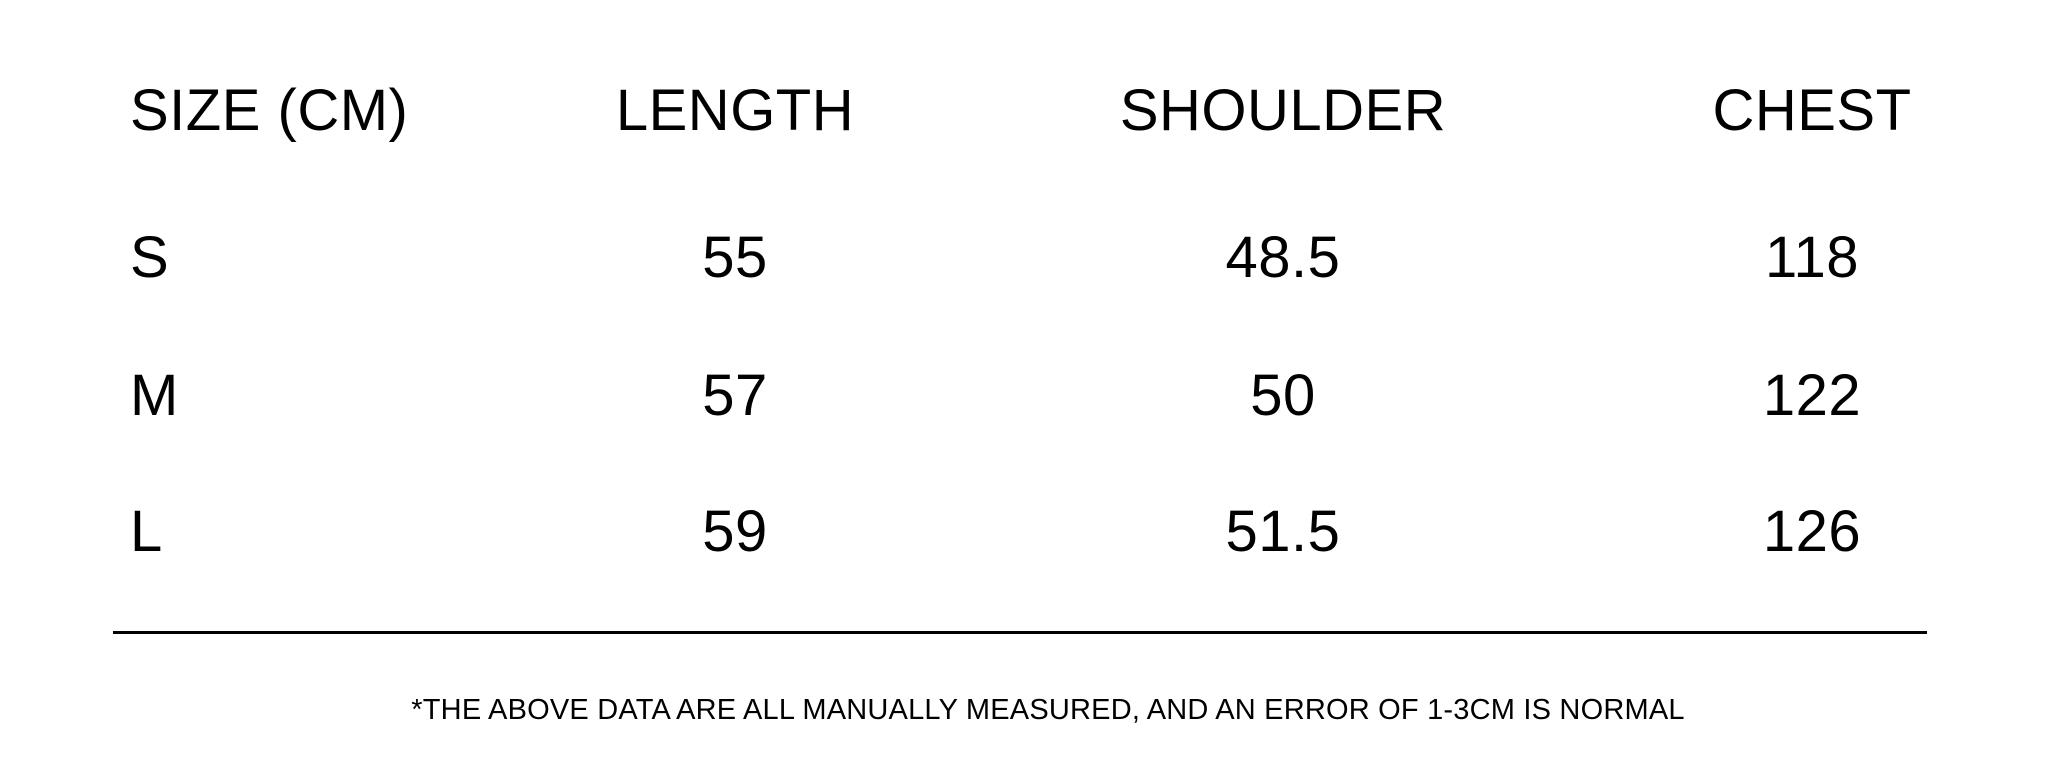 The height and width of the screenshot is (778, 2048). Describe the element at coordinates (735, 110) in the screenshot. I see `column-header-length: LENGTH` at that location.